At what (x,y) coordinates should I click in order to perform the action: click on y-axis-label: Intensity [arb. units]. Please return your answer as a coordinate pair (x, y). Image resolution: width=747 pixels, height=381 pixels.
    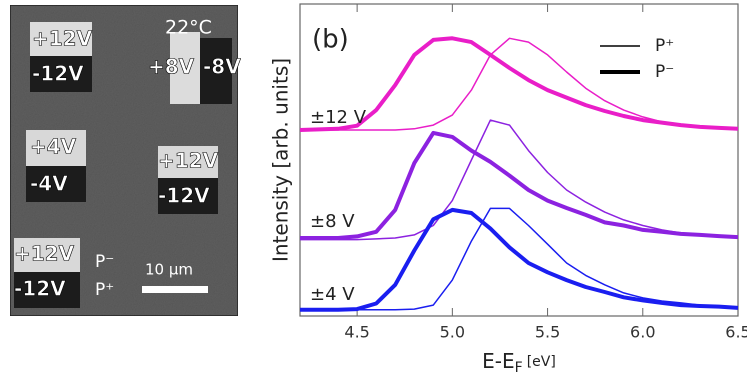
    Looking at the image, I should click on (281, 160).